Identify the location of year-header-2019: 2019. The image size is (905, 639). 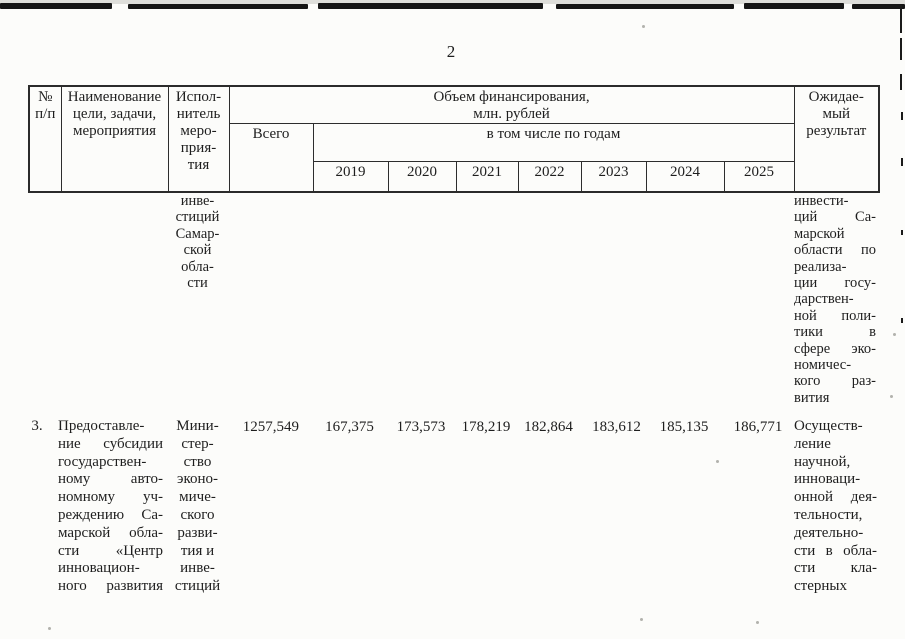
(350, 176).